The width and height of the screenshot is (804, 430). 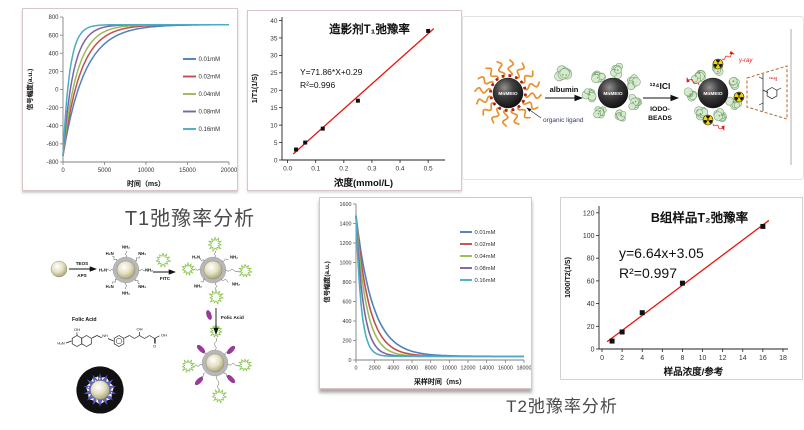 I want to click on svg-text: 浓度(mmol/L), so click(x=363, y=183).